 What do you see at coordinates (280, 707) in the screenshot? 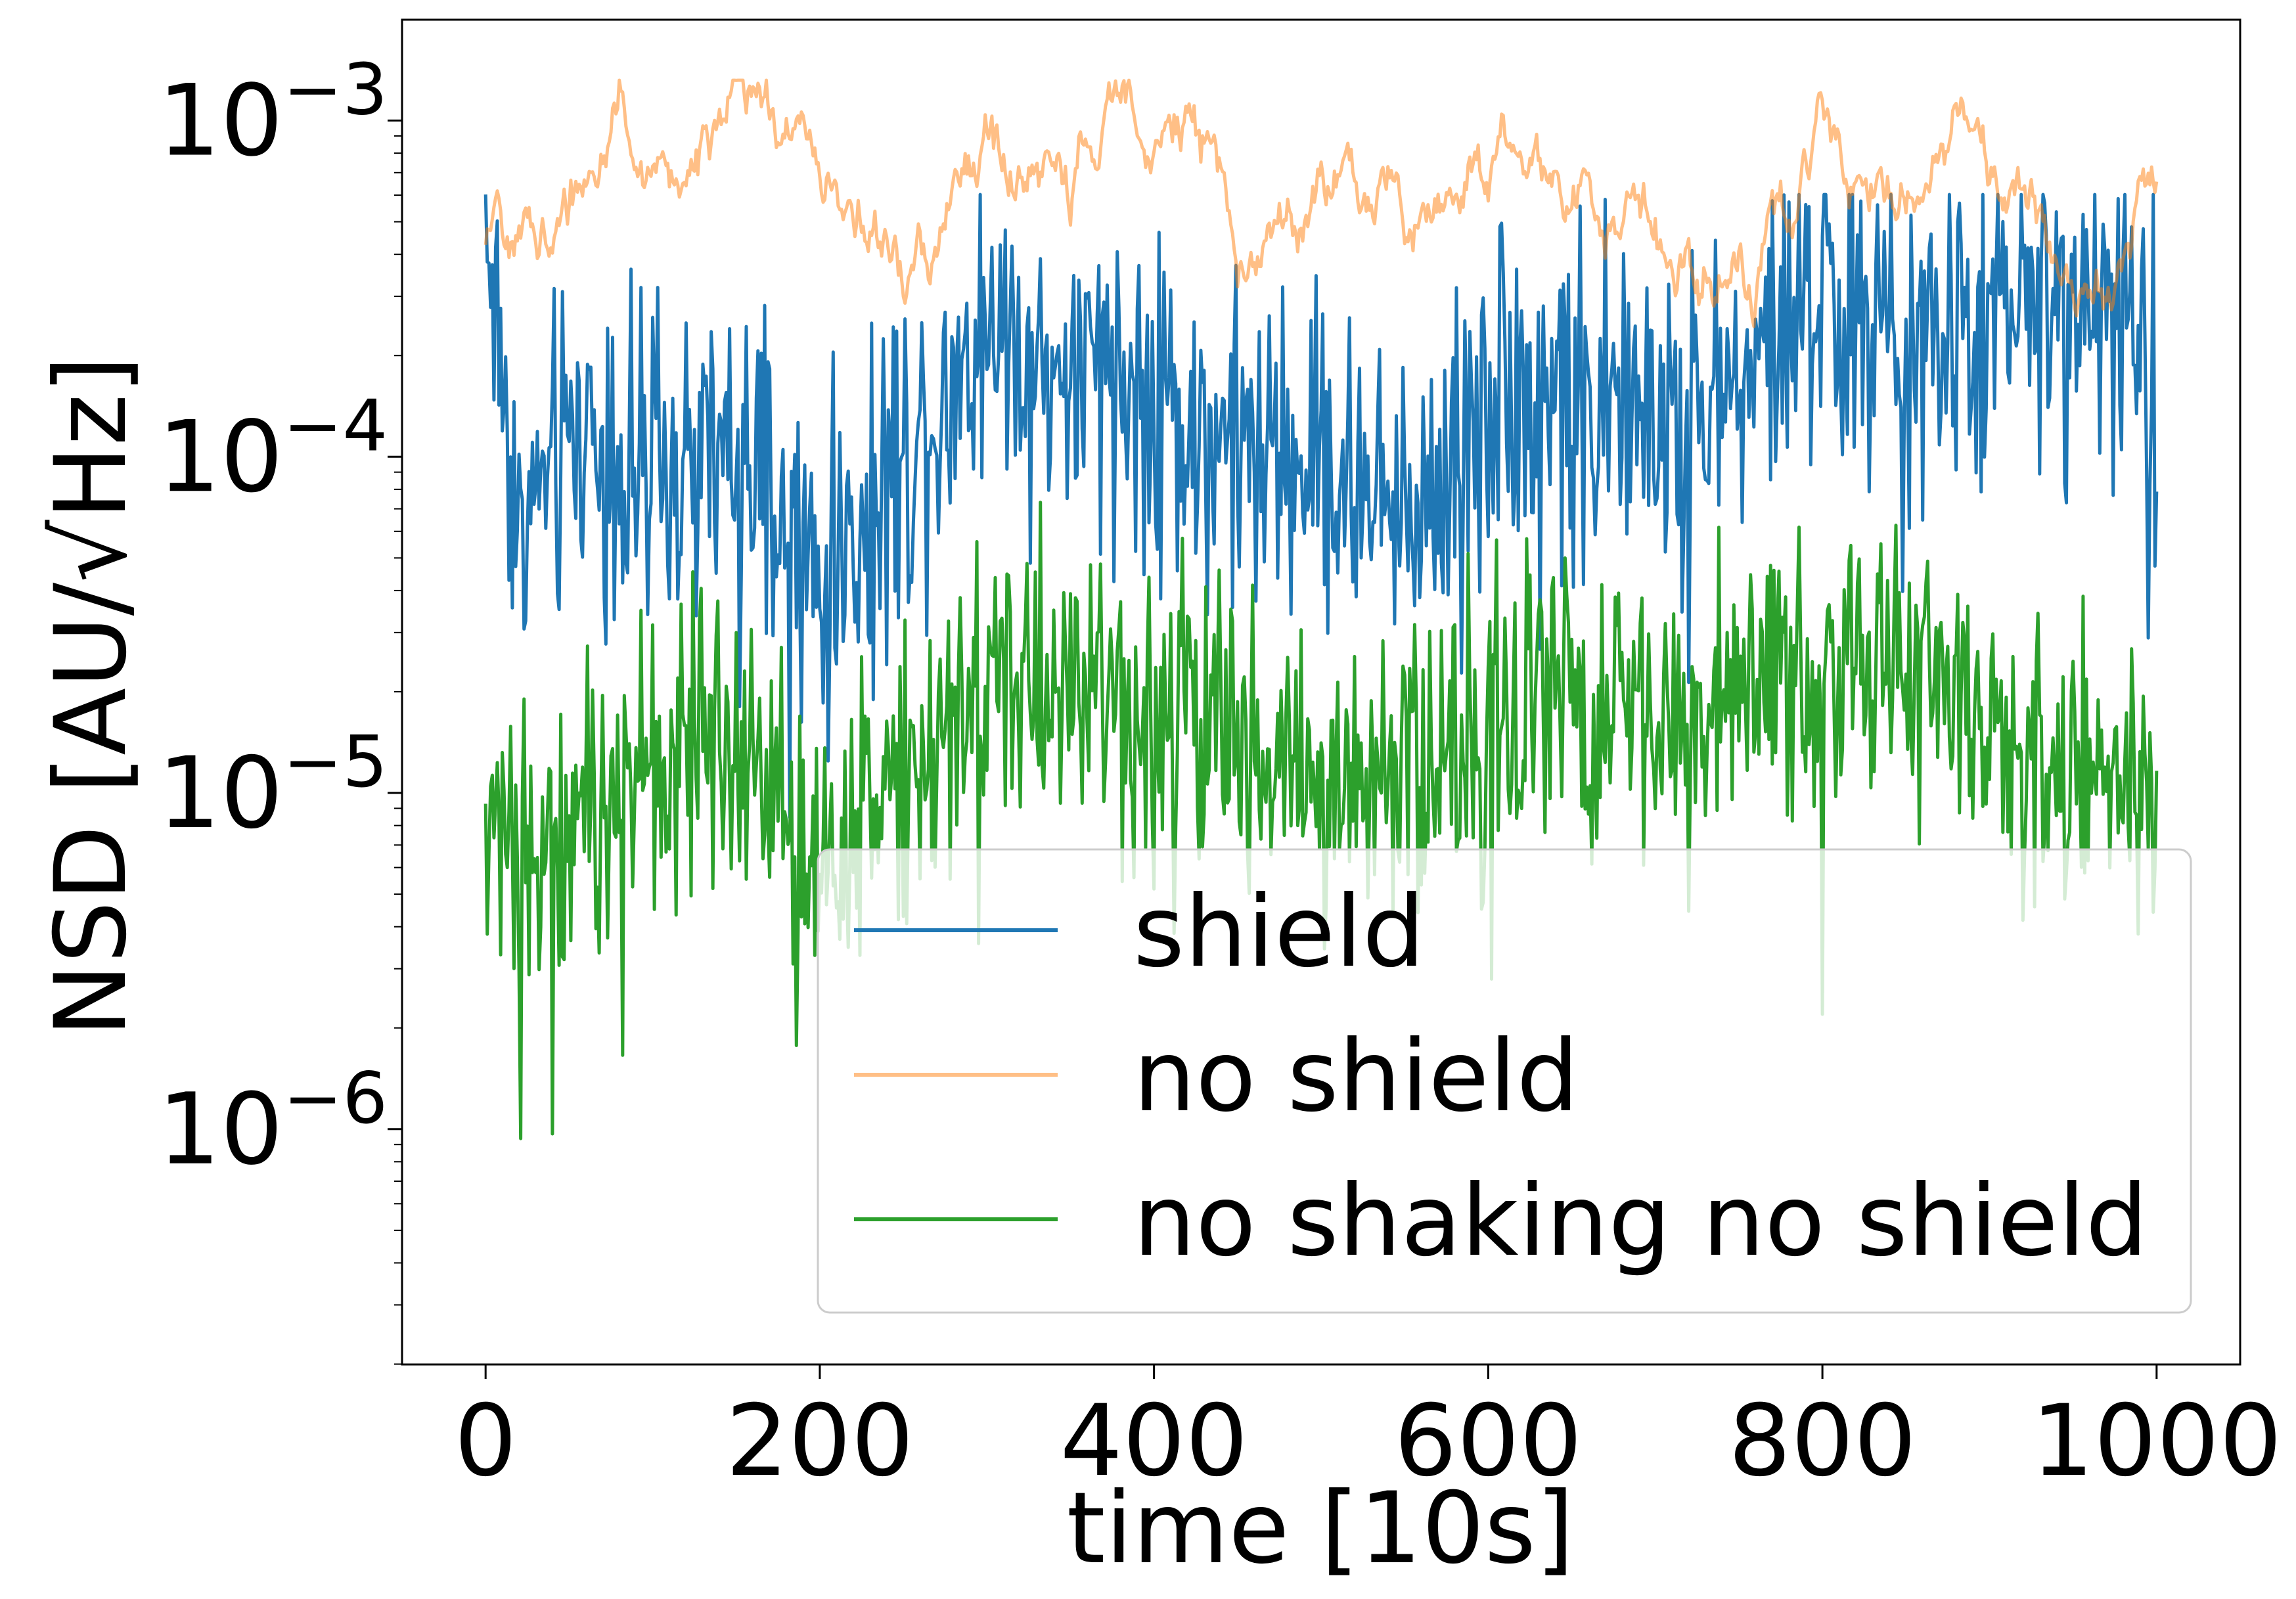
I see `y-axis: 10⁻⁶ 10⁻⁵ 10⁻⁴ 10⁻³` at bounding box center [280, 707].